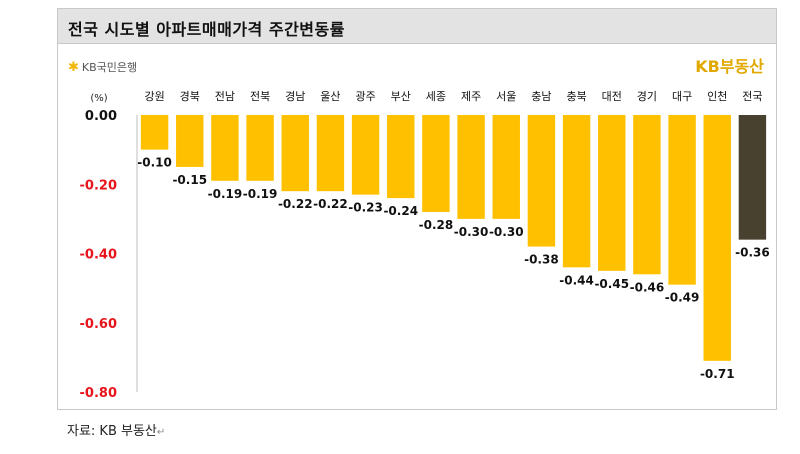  What do you see at coordinates (225, 96) in the screenshot?
I see `category-label: 전남` at bounding box center [225, 96].